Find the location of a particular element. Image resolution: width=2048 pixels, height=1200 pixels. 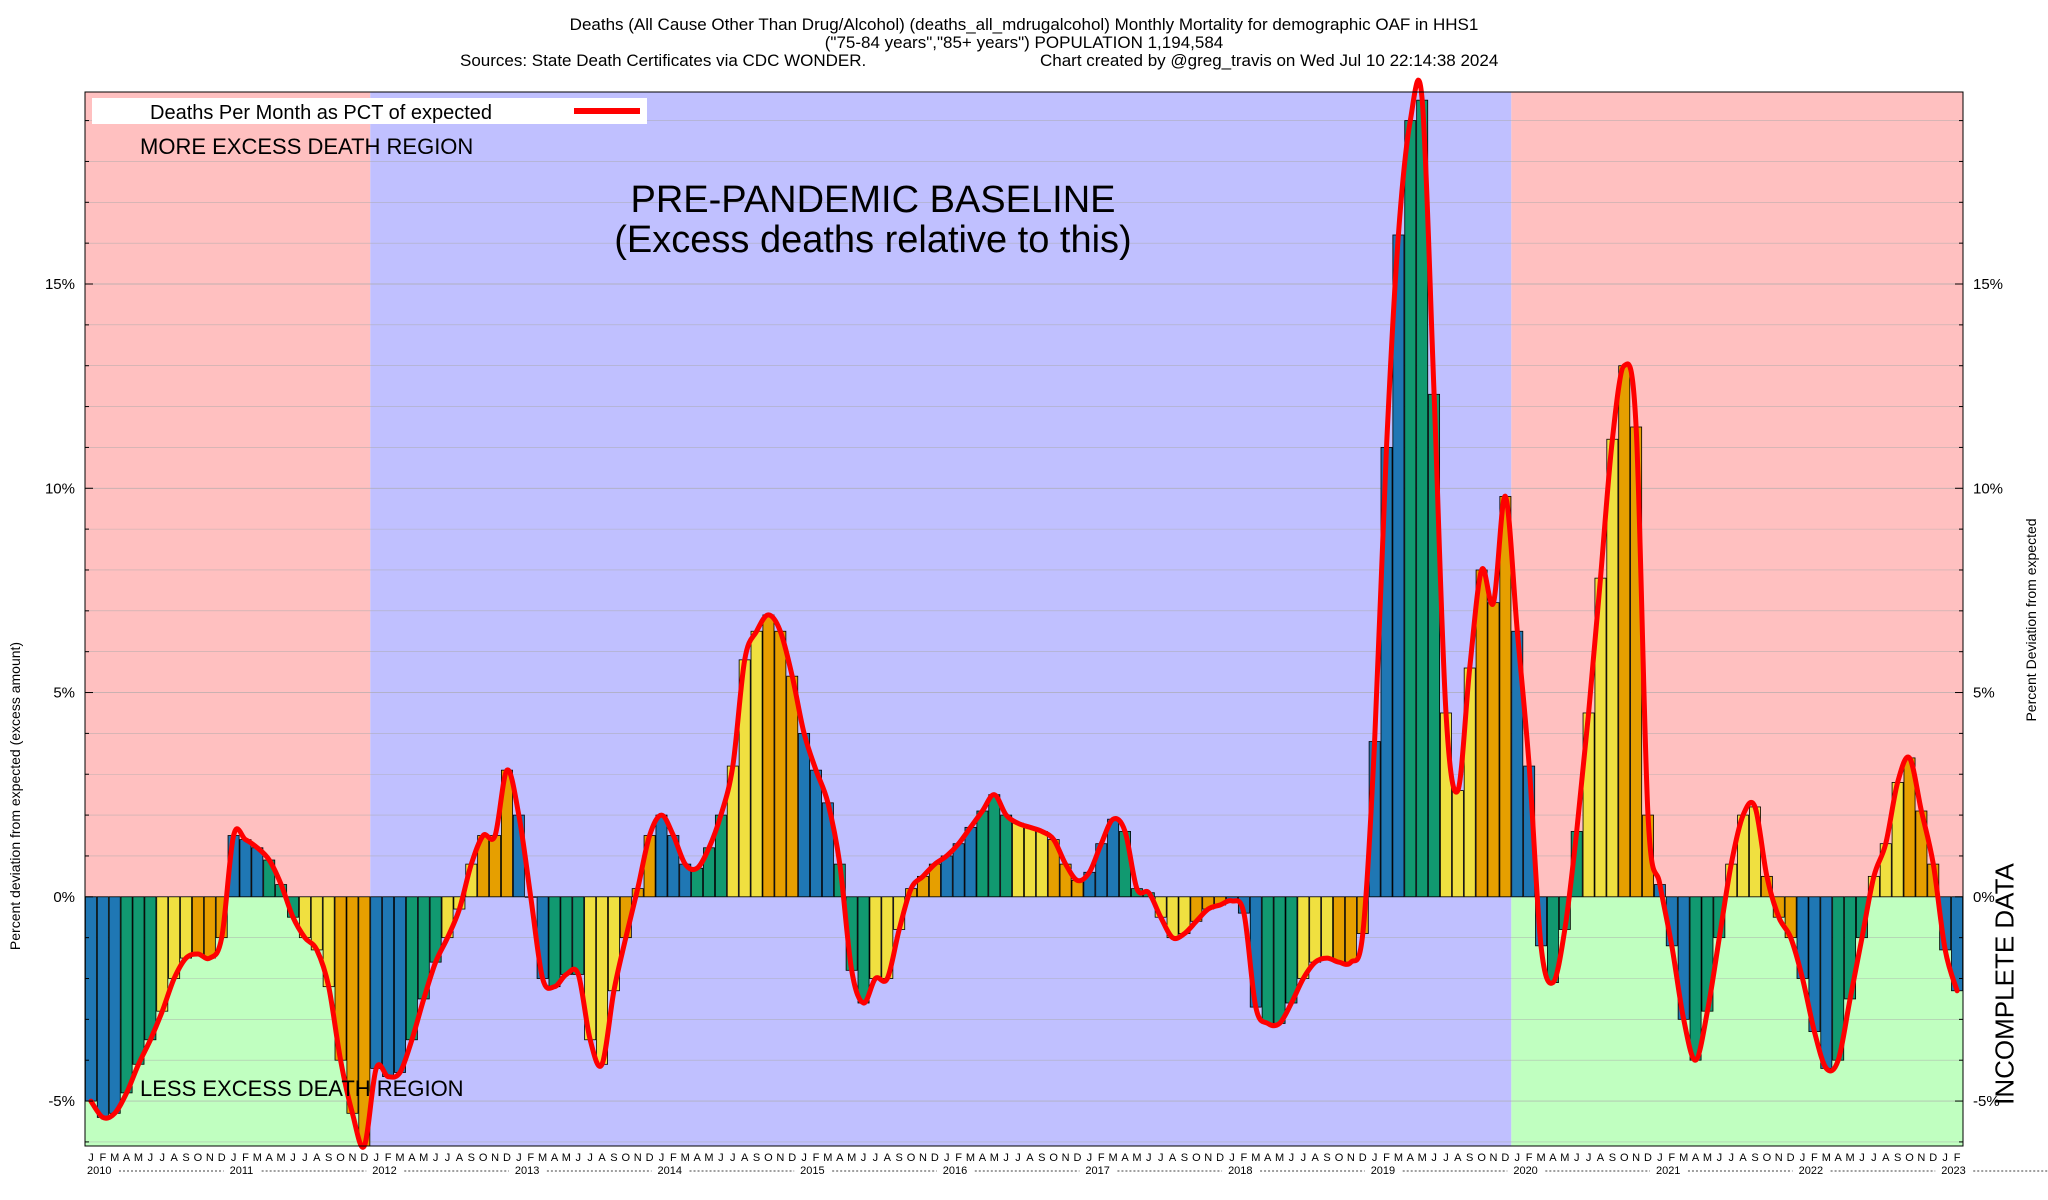

incomplete-data-label: INCOMPLETE DATA is located at coordinates (2005, 983).